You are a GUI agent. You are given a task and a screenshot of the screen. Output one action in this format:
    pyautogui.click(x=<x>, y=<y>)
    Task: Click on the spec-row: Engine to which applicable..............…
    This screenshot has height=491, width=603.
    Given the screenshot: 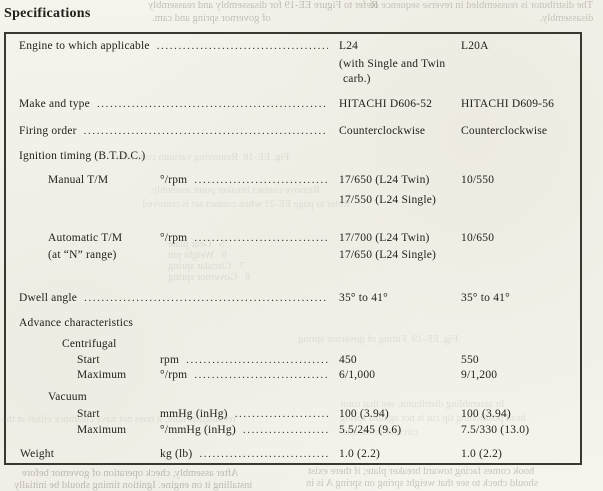 What is the action you would take?
    pyautogui.click(x=176, y=46)
    